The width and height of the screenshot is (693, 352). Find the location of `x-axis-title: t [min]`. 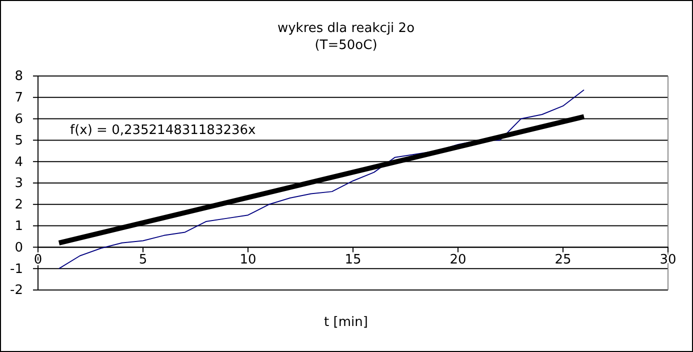

x-axis-title: t [min] is located at coordinates (346, 322).